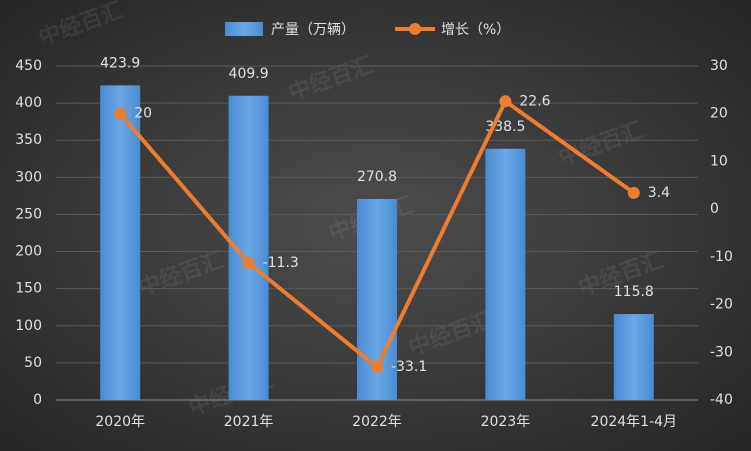 The height and width of the screenshot is (451, 751). What do you see at coordinates (28, 103) in the screenshot?
I see `y-tick-label: 400` at bounding box center [28, 103].